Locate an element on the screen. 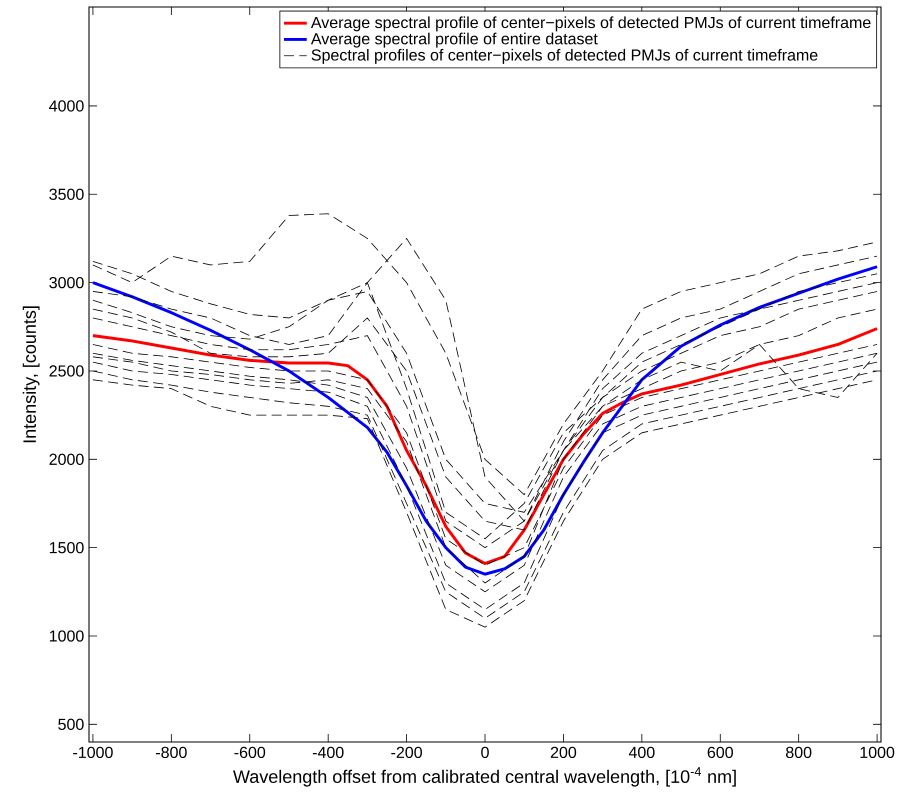 This screenshot has width=909, height=800. y-tick-label: 2000 is located at coordinates (66, 459).